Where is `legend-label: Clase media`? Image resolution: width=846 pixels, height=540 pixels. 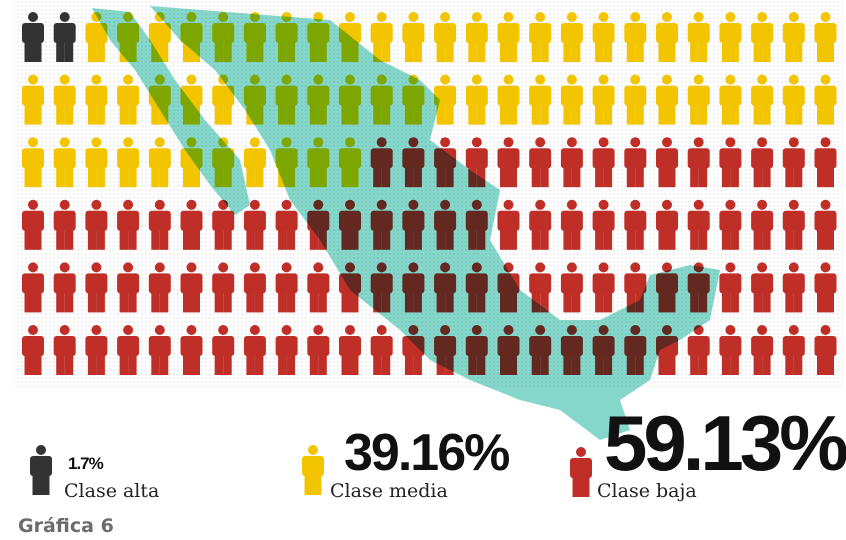 legend-label: Clase media is located at coordinates (389, 491).